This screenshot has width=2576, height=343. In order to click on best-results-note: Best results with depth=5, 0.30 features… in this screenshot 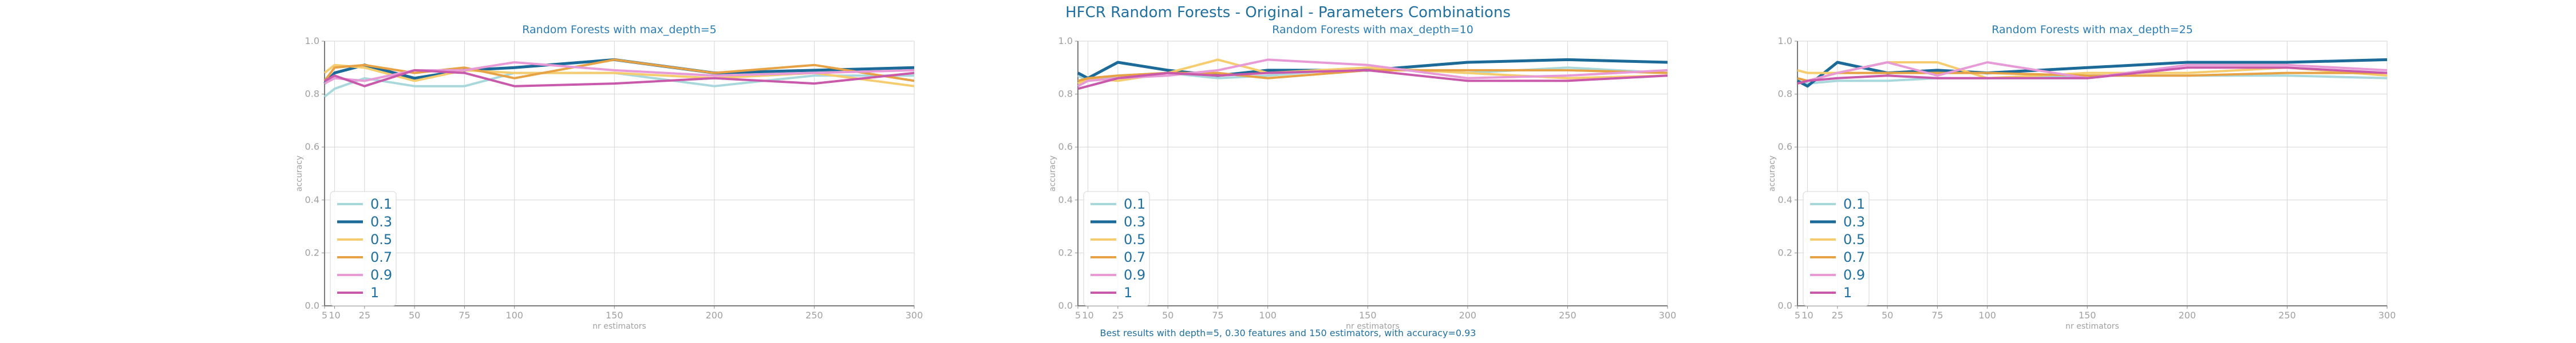, I will do `click(1288, 333)`.